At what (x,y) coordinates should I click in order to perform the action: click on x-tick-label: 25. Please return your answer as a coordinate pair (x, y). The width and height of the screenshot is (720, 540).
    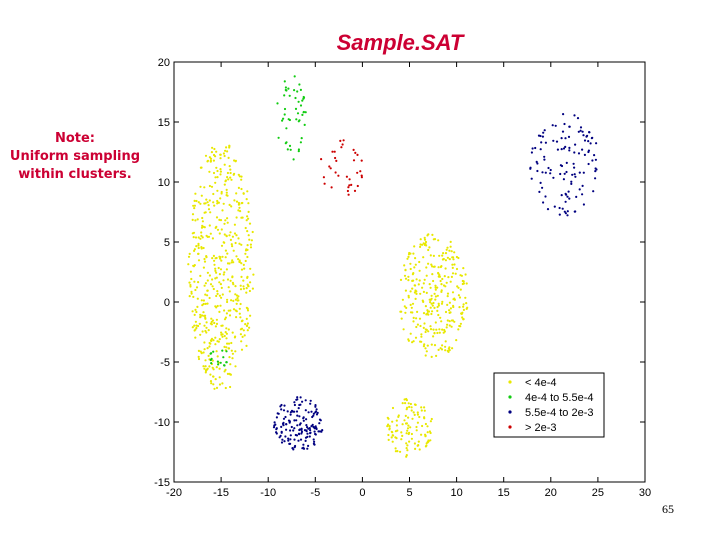
    Looking at the image, I should click on (598, 493).